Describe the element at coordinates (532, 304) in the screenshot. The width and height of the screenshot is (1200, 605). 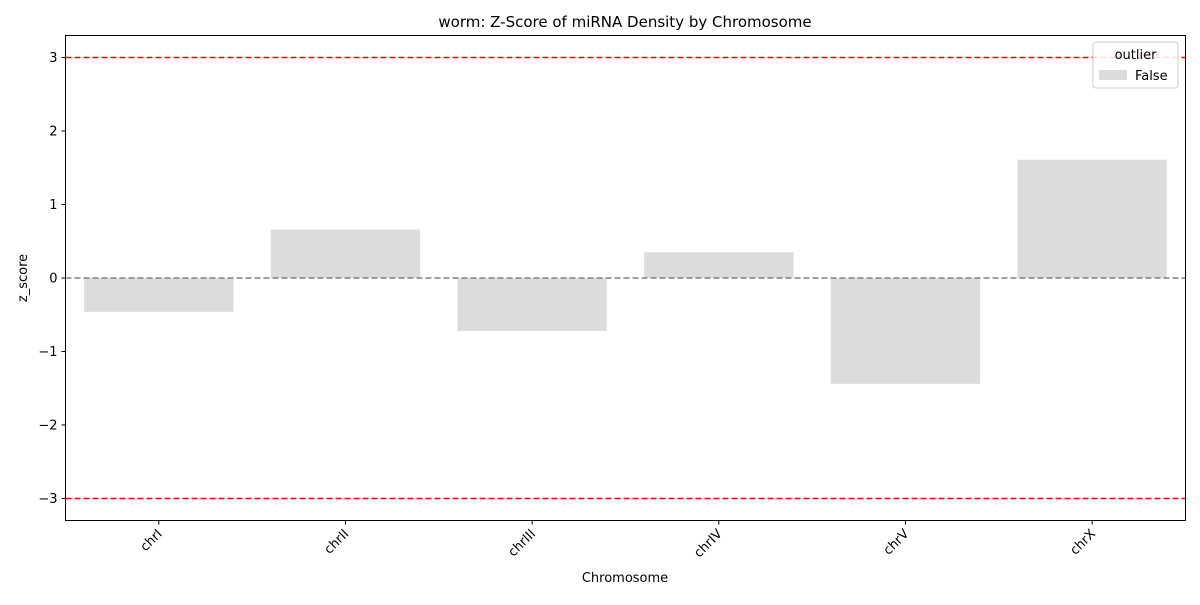
I see `bar-chrIII` at that location.